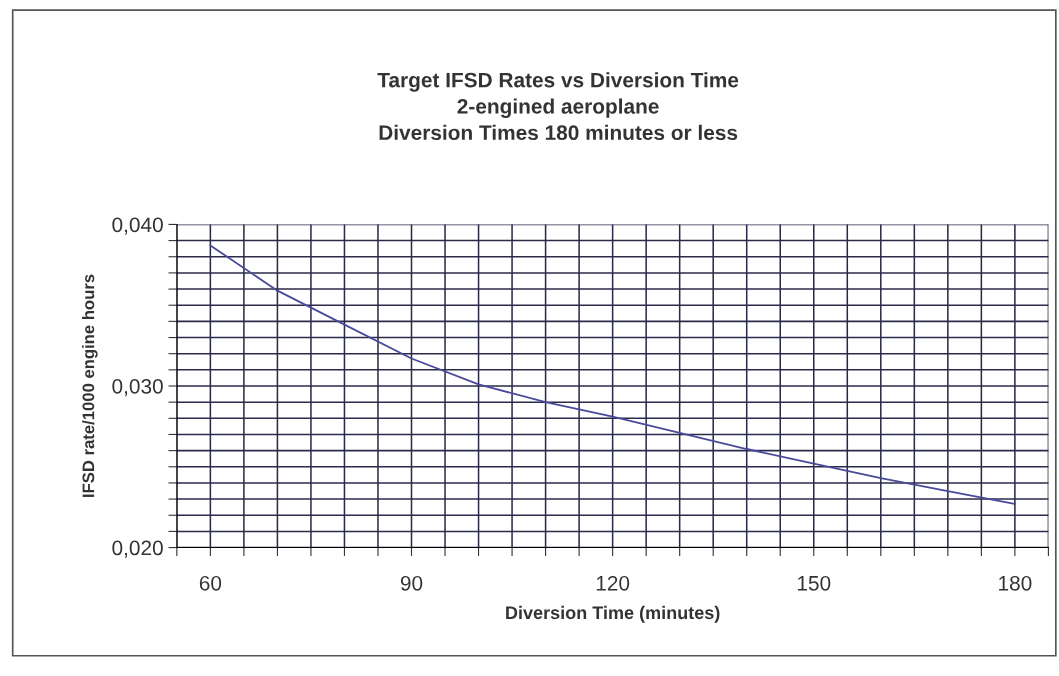 This screenshot has width=1059, height=676. What do you see at coordinates (1015, 583) in the screenshot?
I see `x-tick-label: 180` at bounding box center [1015, 583].